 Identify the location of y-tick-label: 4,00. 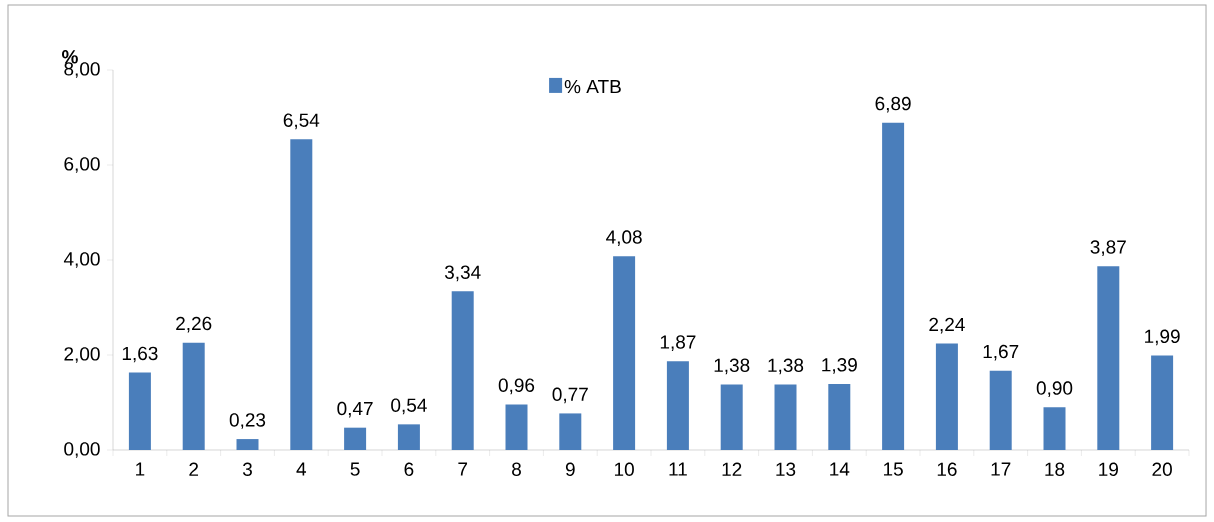
(81, 260).